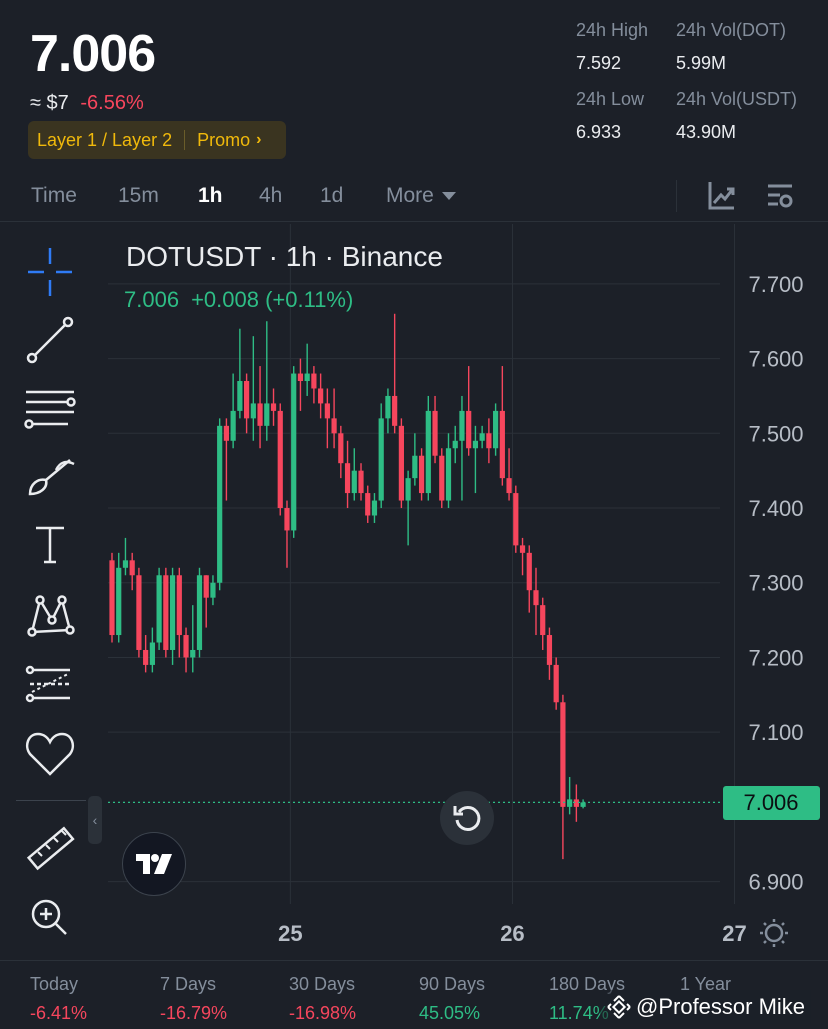 This screenshot has width=828, height=1029. Describe the element at coordinates (322, 984) in the screenshot. I see `perf-label: 30 Days` at that location.